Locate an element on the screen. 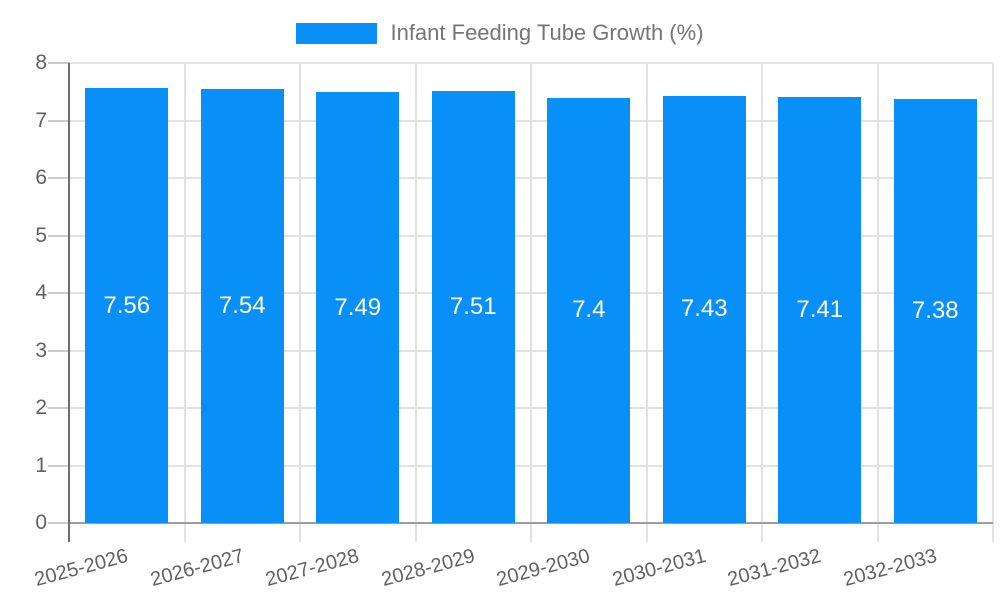 This screenshot has height=600, width=1000. bar-value-label: 7.4 is located at coordinates (589, 310).